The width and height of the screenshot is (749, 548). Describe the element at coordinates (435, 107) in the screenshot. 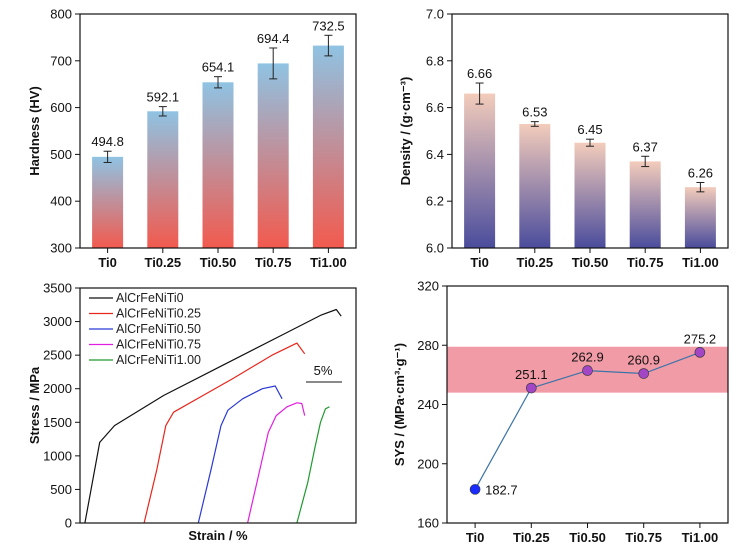

I see `y-tick-label: 6.6` at that location.